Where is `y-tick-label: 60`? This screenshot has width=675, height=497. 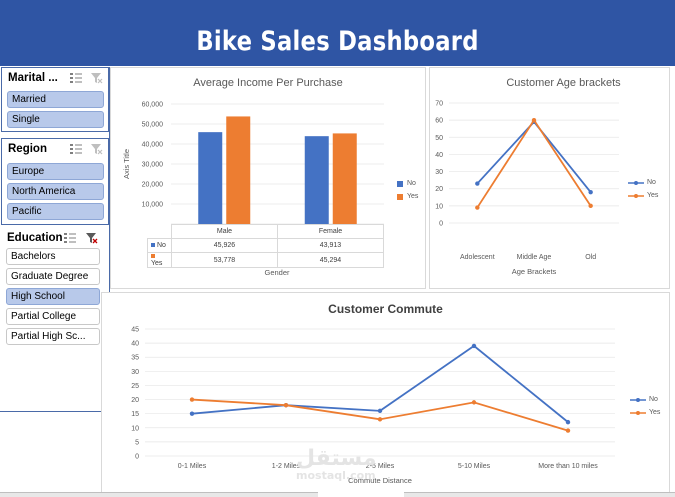 y-tick-label: 60 is located at coordinates (439, 121).